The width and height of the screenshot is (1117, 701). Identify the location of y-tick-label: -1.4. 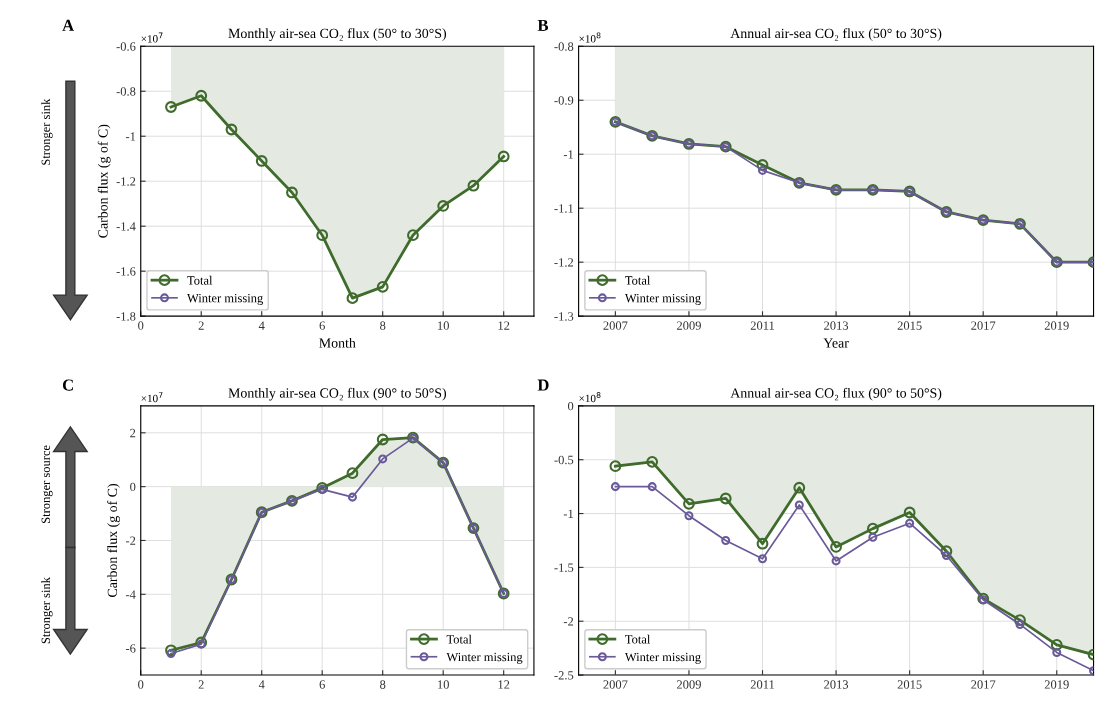
(126, 226).